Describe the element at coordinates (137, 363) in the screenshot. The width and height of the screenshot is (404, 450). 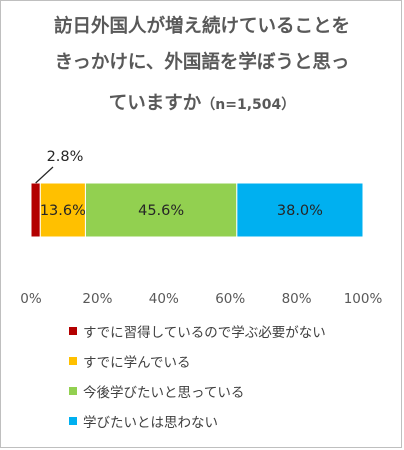
I see `legend-label: すでに学んでいる` at that location.